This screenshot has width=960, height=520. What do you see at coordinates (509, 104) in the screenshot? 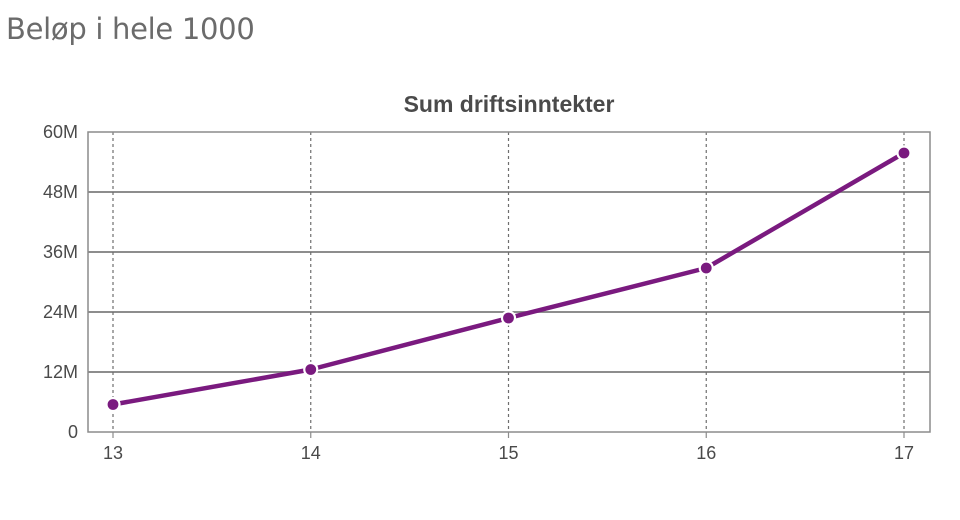
I see `chart-title: Sum driftsinntekter` at bounding box center [509, 104].